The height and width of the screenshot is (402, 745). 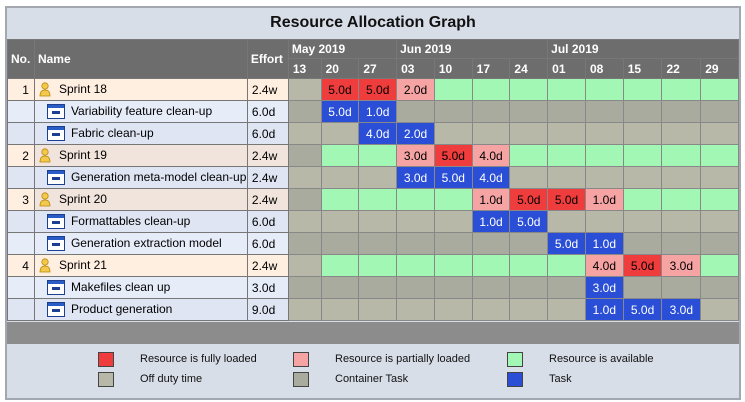 I want to click on row-name-cell: Formattables clean-up, so click(x=140, y=221).